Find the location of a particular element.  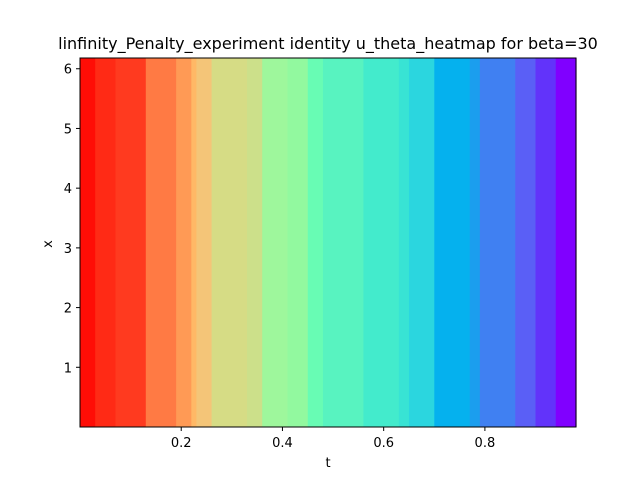

y-tick-label-0: 1 is located at coordinates (68, 368).